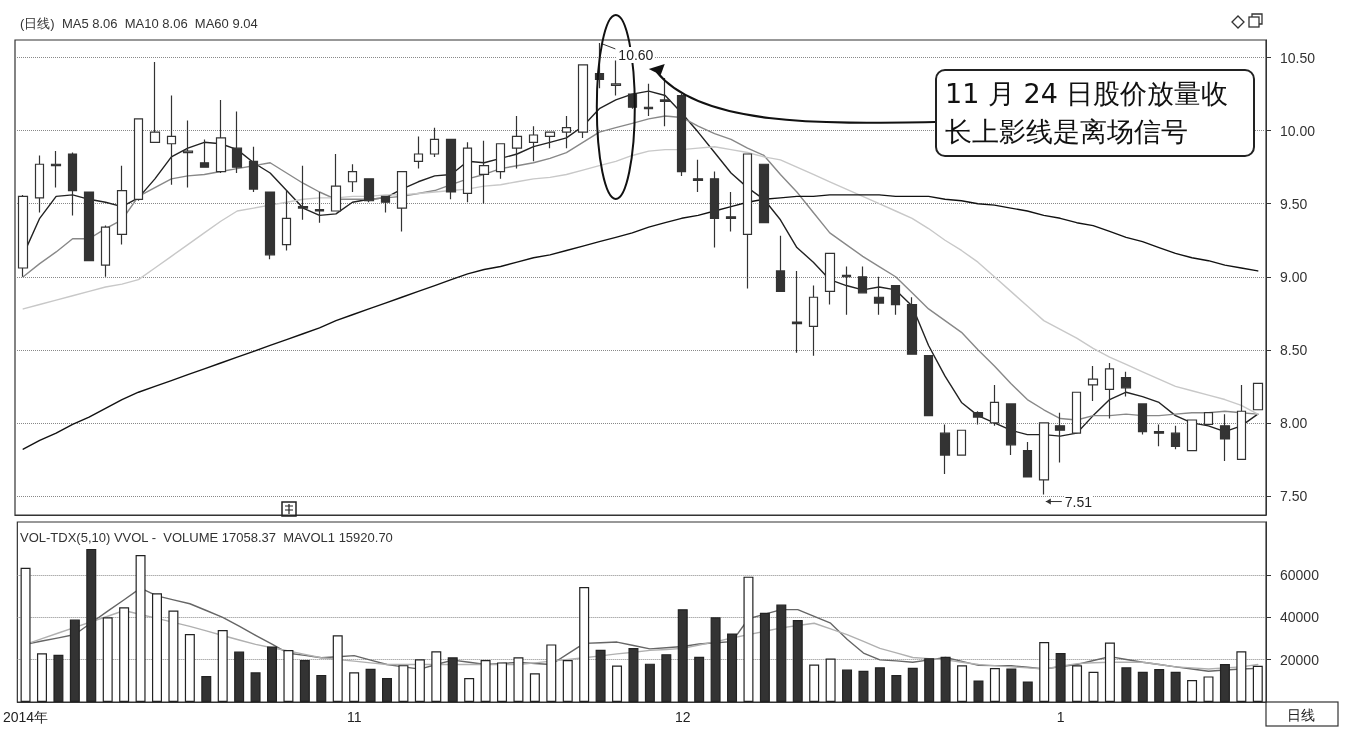  Describe the element at coordinates (1294, 496) in the screenshot. I see `y-tick-label: 7.50` at that location.